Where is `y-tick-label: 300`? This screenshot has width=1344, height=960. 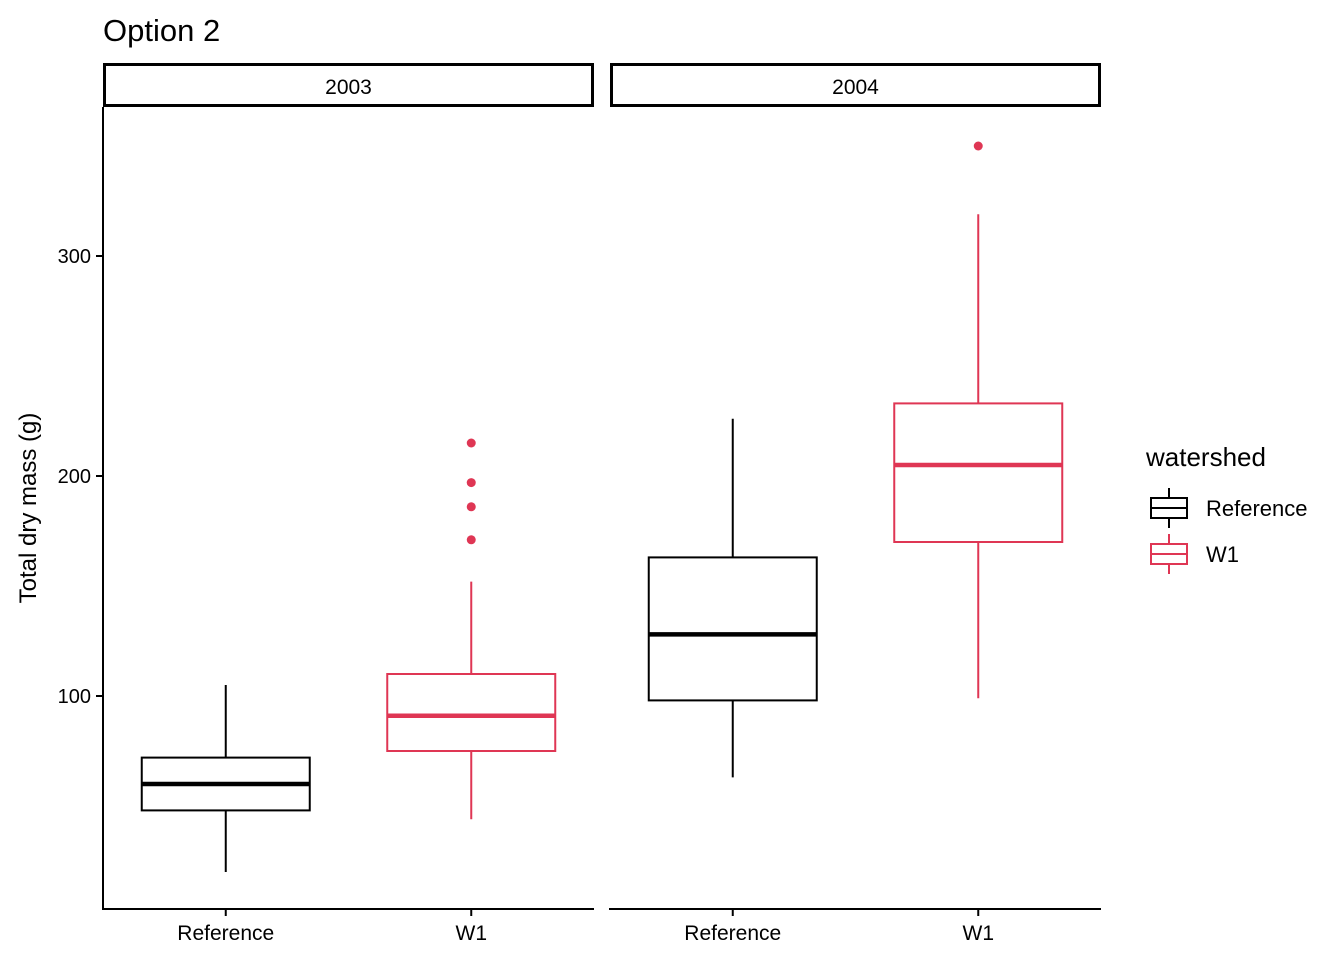
y-tick-label: 300 is located at coordinates (74, 257).